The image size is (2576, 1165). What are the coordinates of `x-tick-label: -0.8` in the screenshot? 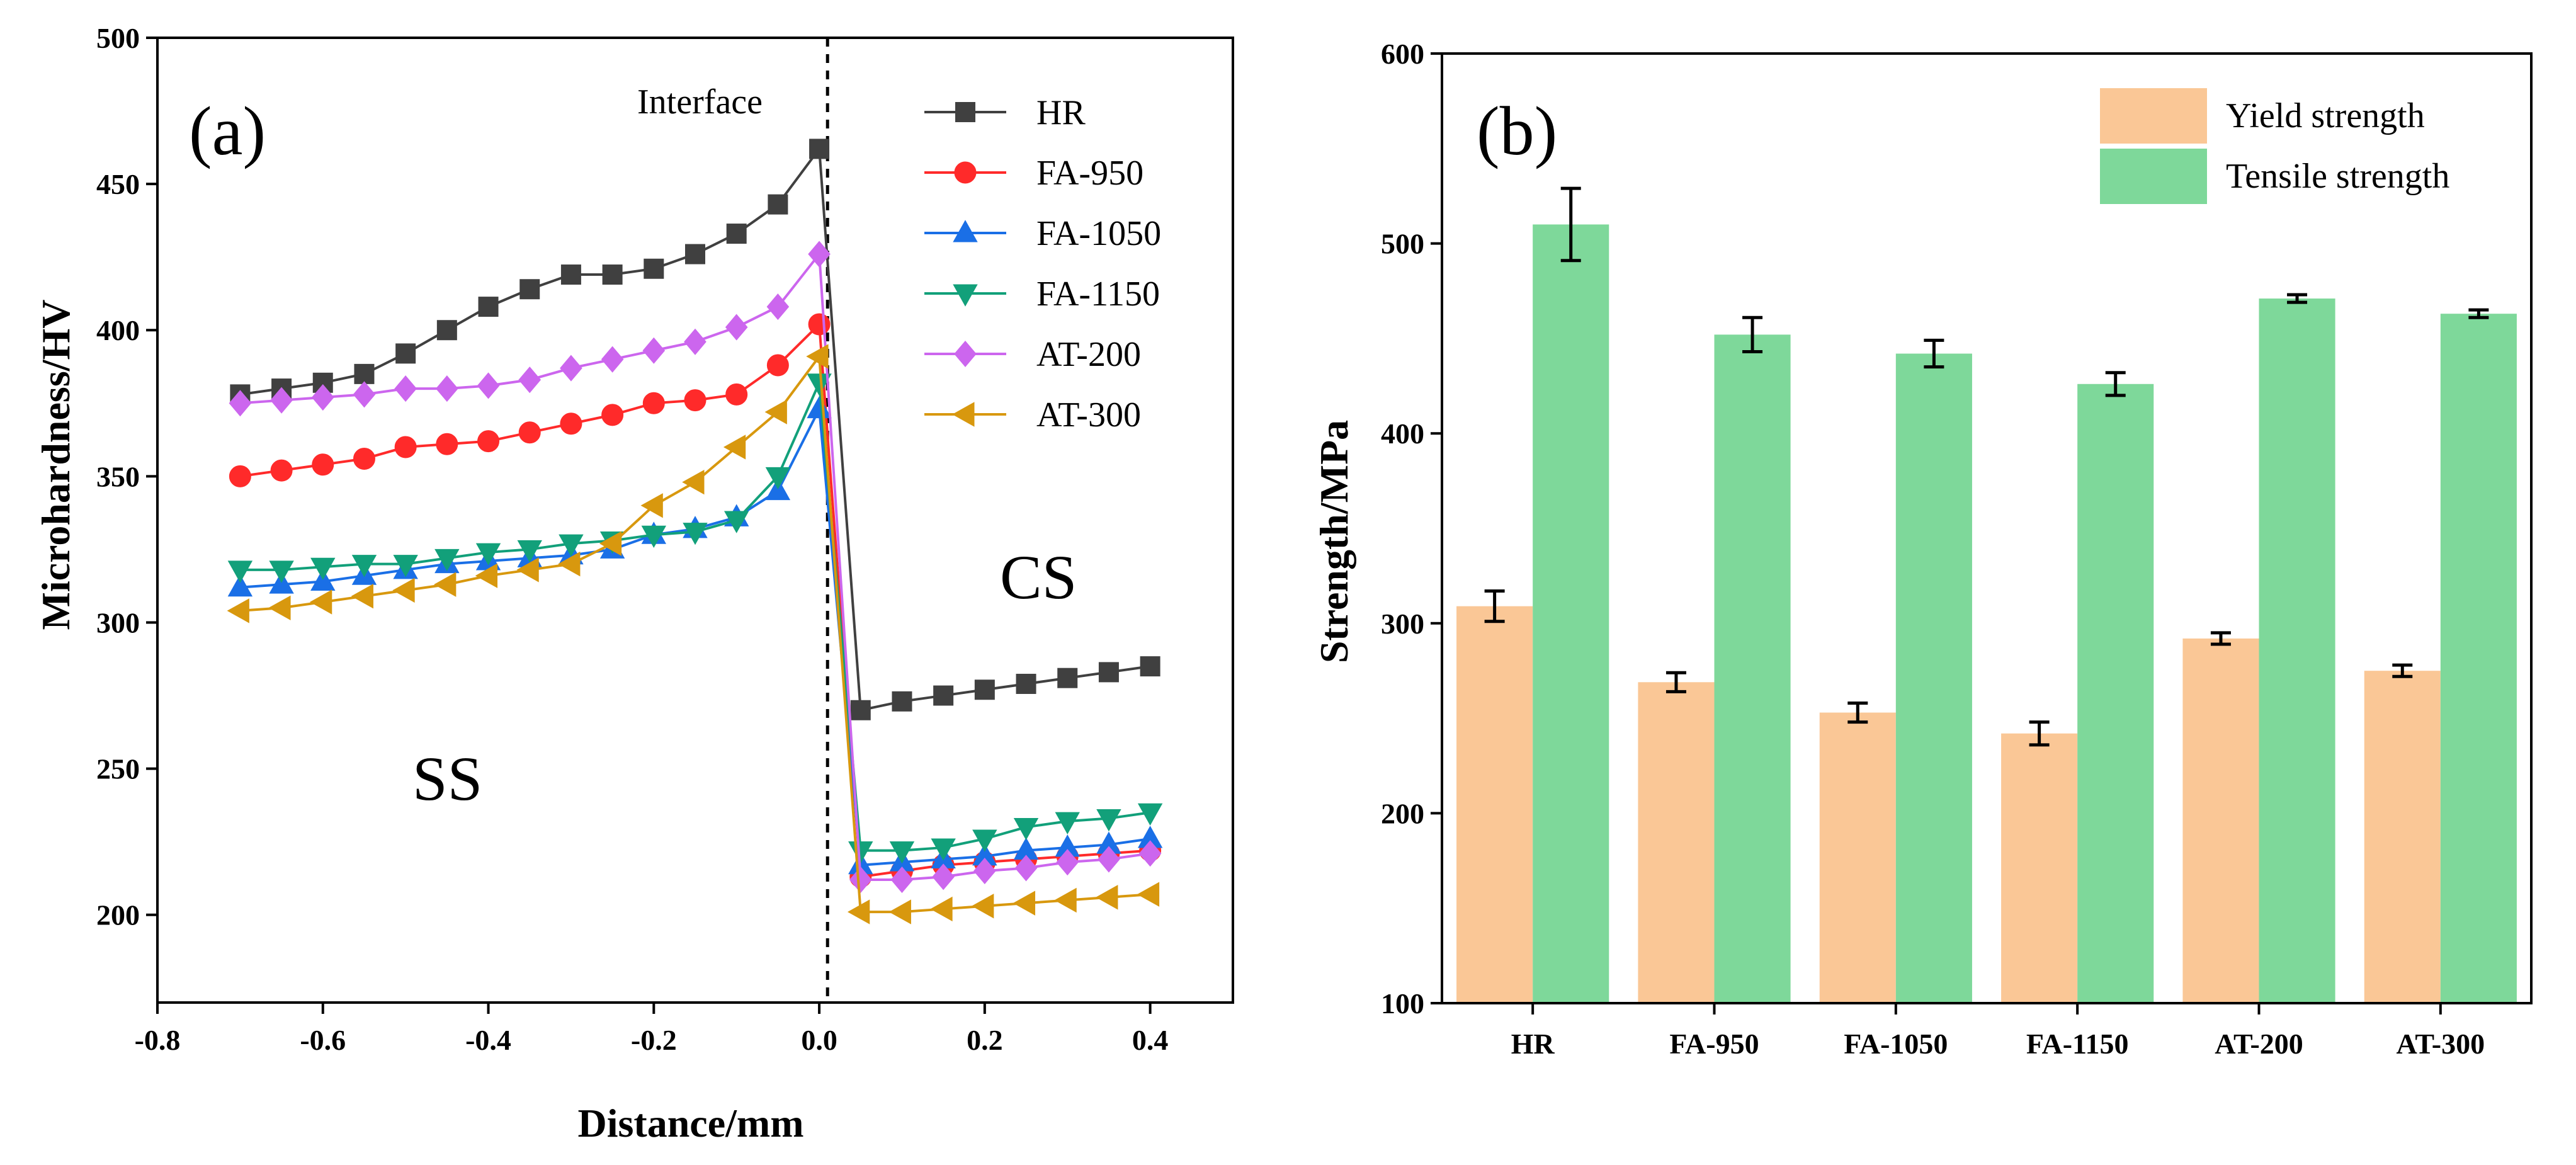 It's located at (158, 1040).